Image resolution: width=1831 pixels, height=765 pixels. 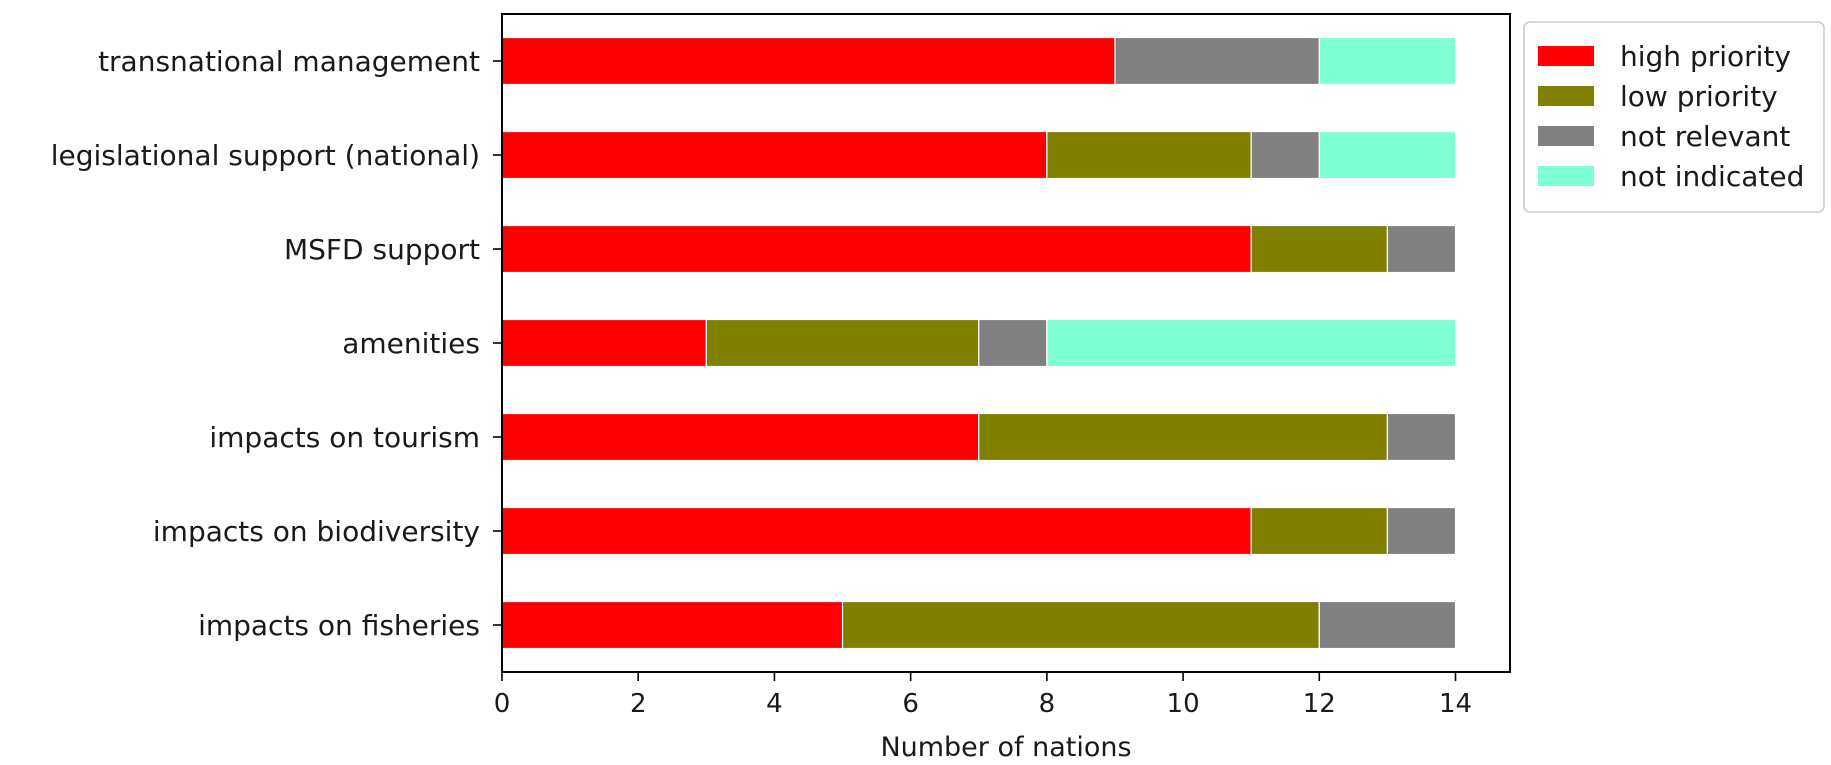 I want to click on legend-label: high priority, so click(x=1705, y=56).